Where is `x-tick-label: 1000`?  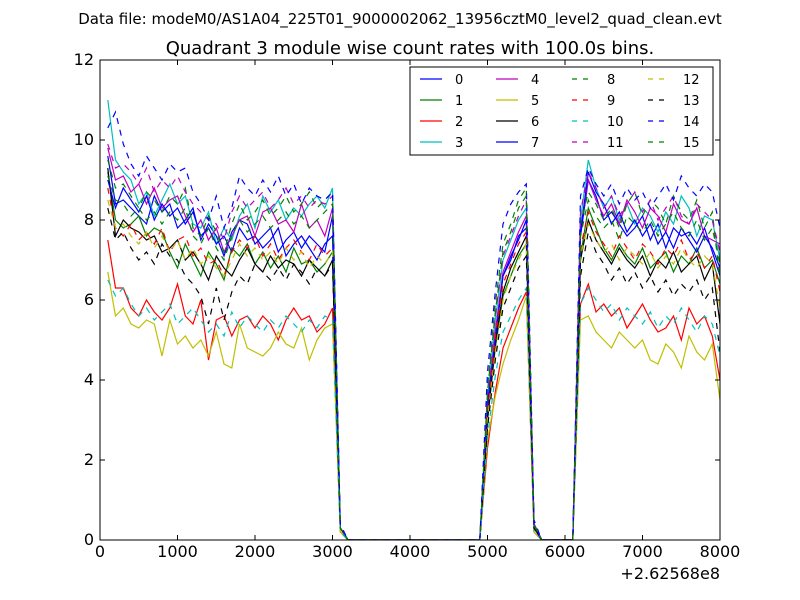 x-tick-label: 1000 is located at coordinates (177, 551).